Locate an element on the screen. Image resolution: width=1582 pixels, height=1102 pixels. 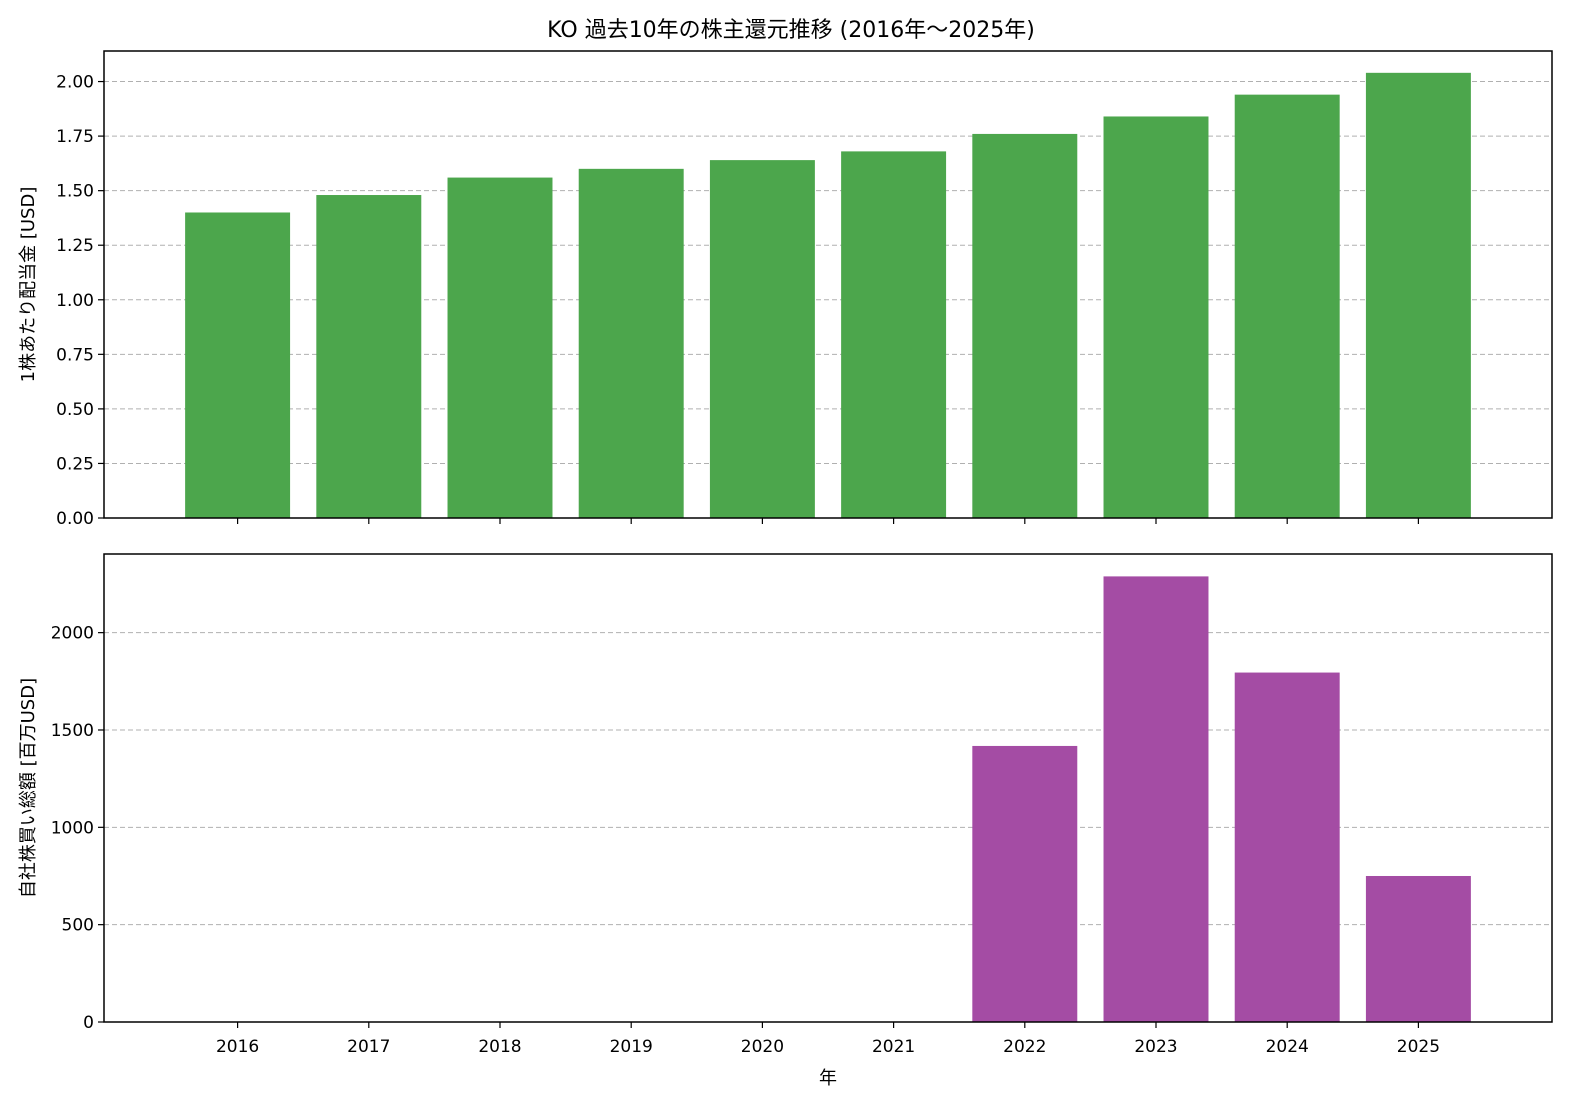
y-tick-label: 1.75 is located at coordinates (75, 137).